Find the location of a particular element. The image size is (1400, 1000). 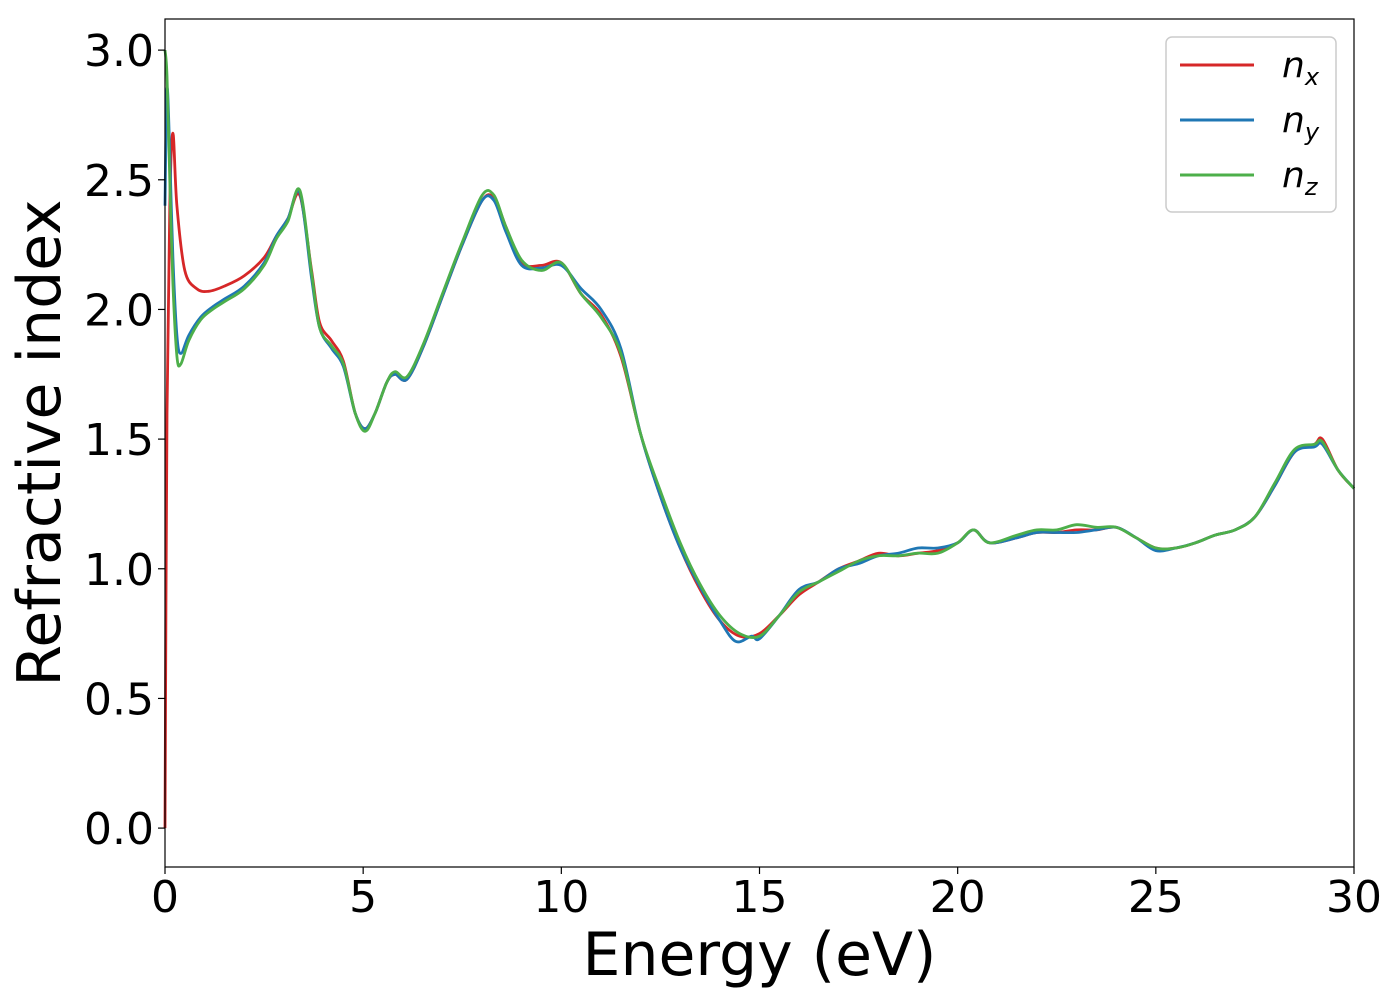

x-tick-label: 15 is located at coordinates (760, 897).